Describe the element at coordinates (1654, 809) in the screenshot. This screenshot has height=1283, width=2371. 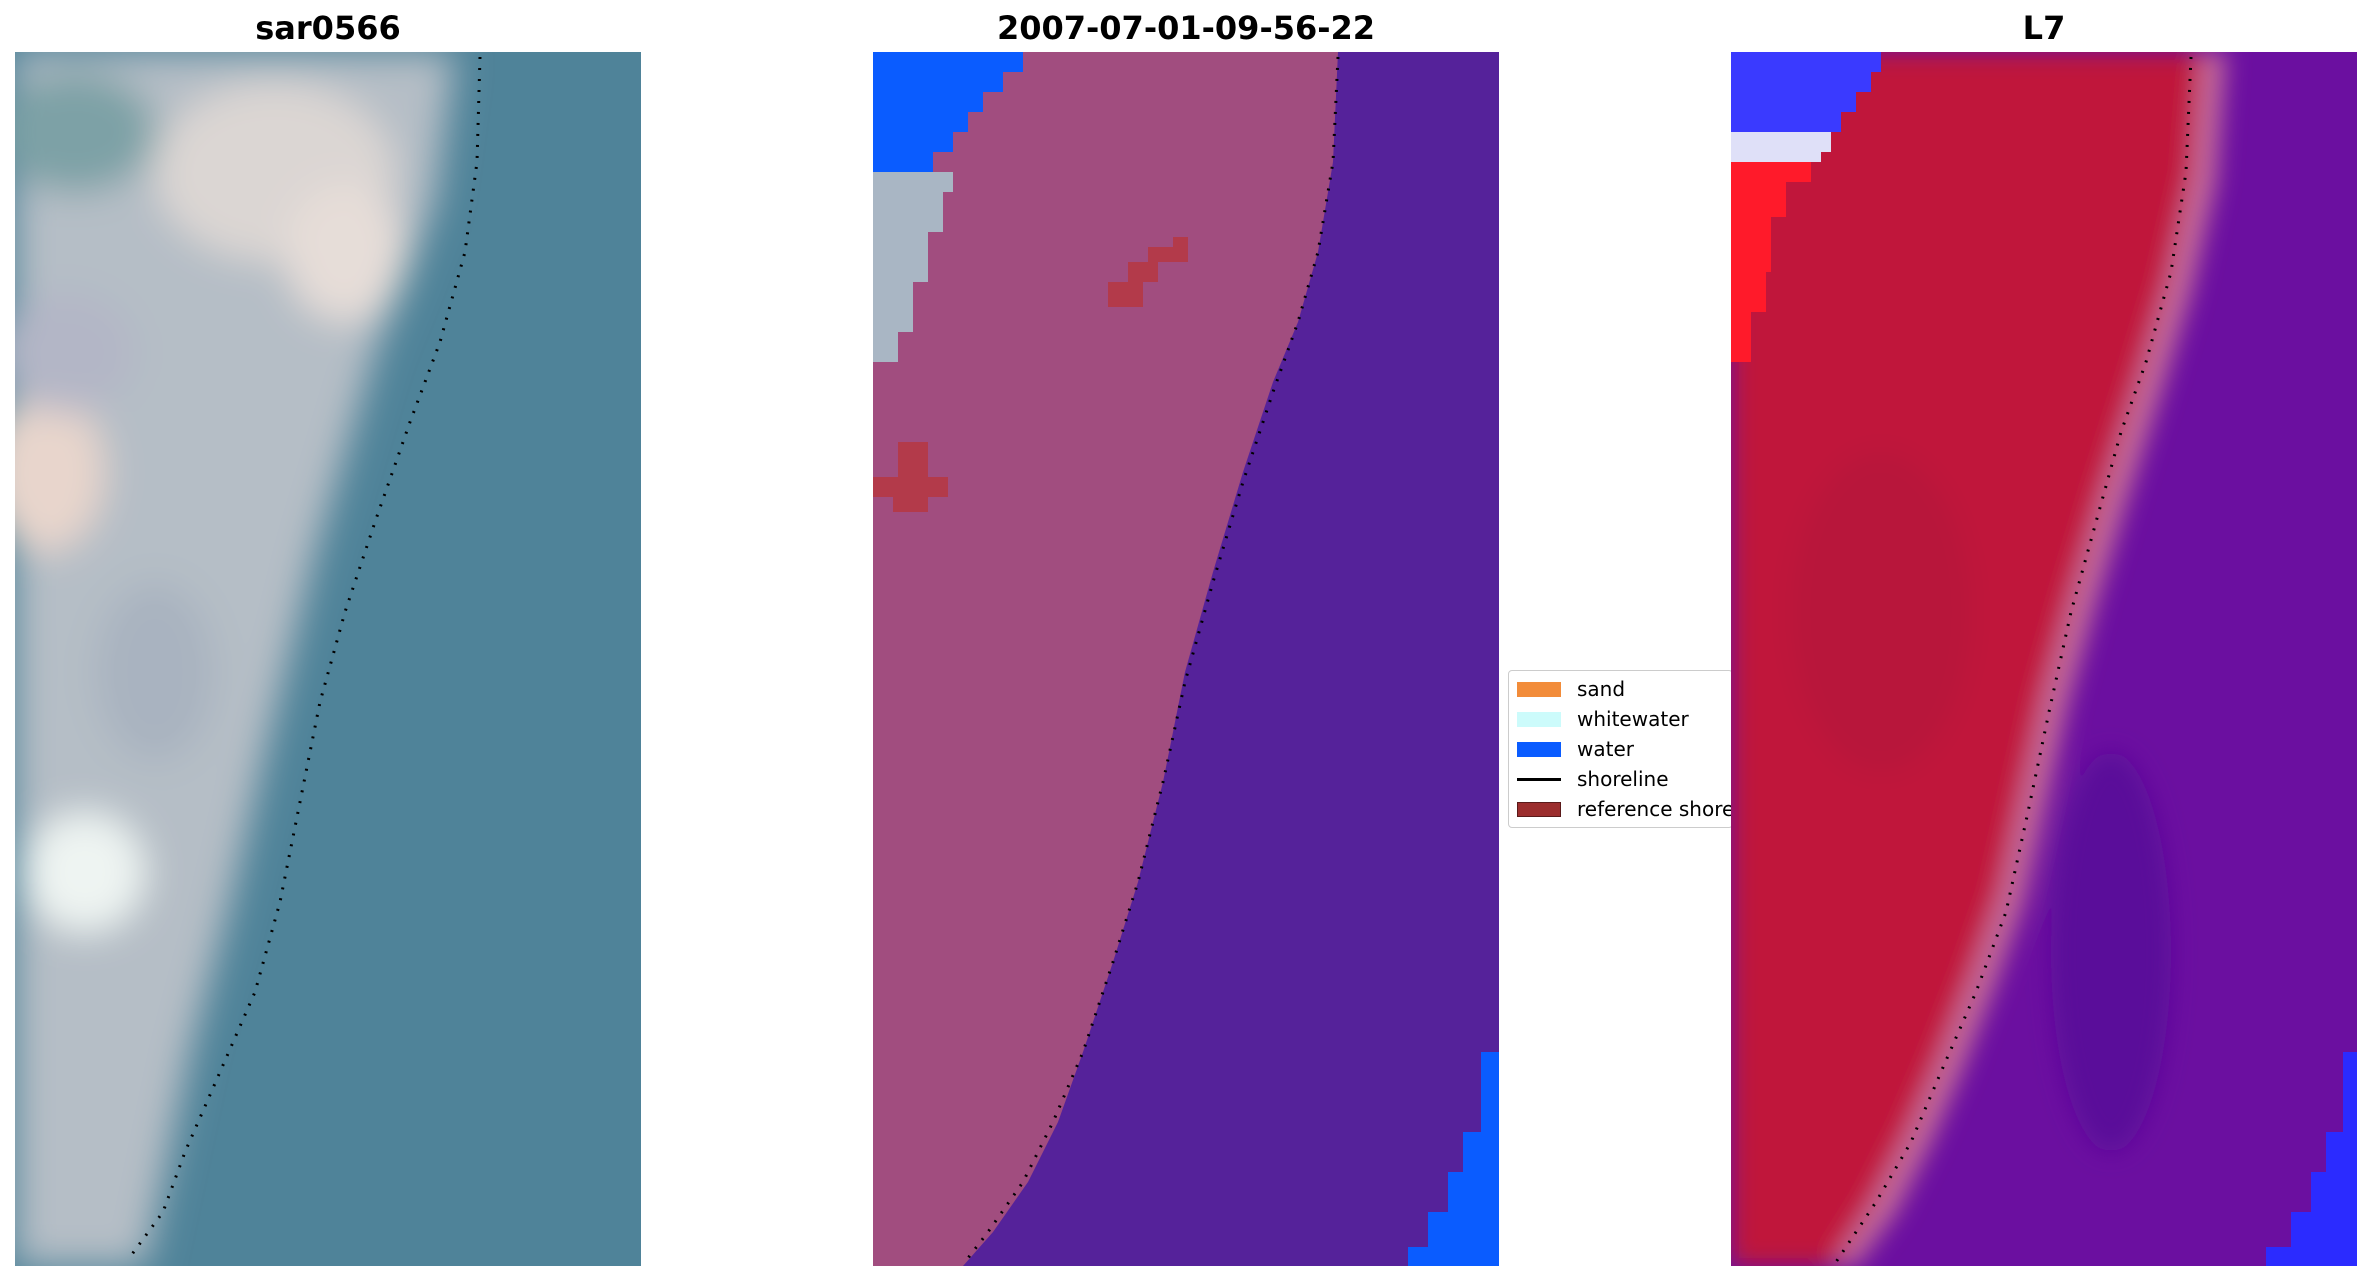
I see `legend-label: reference shoreline` at that location.